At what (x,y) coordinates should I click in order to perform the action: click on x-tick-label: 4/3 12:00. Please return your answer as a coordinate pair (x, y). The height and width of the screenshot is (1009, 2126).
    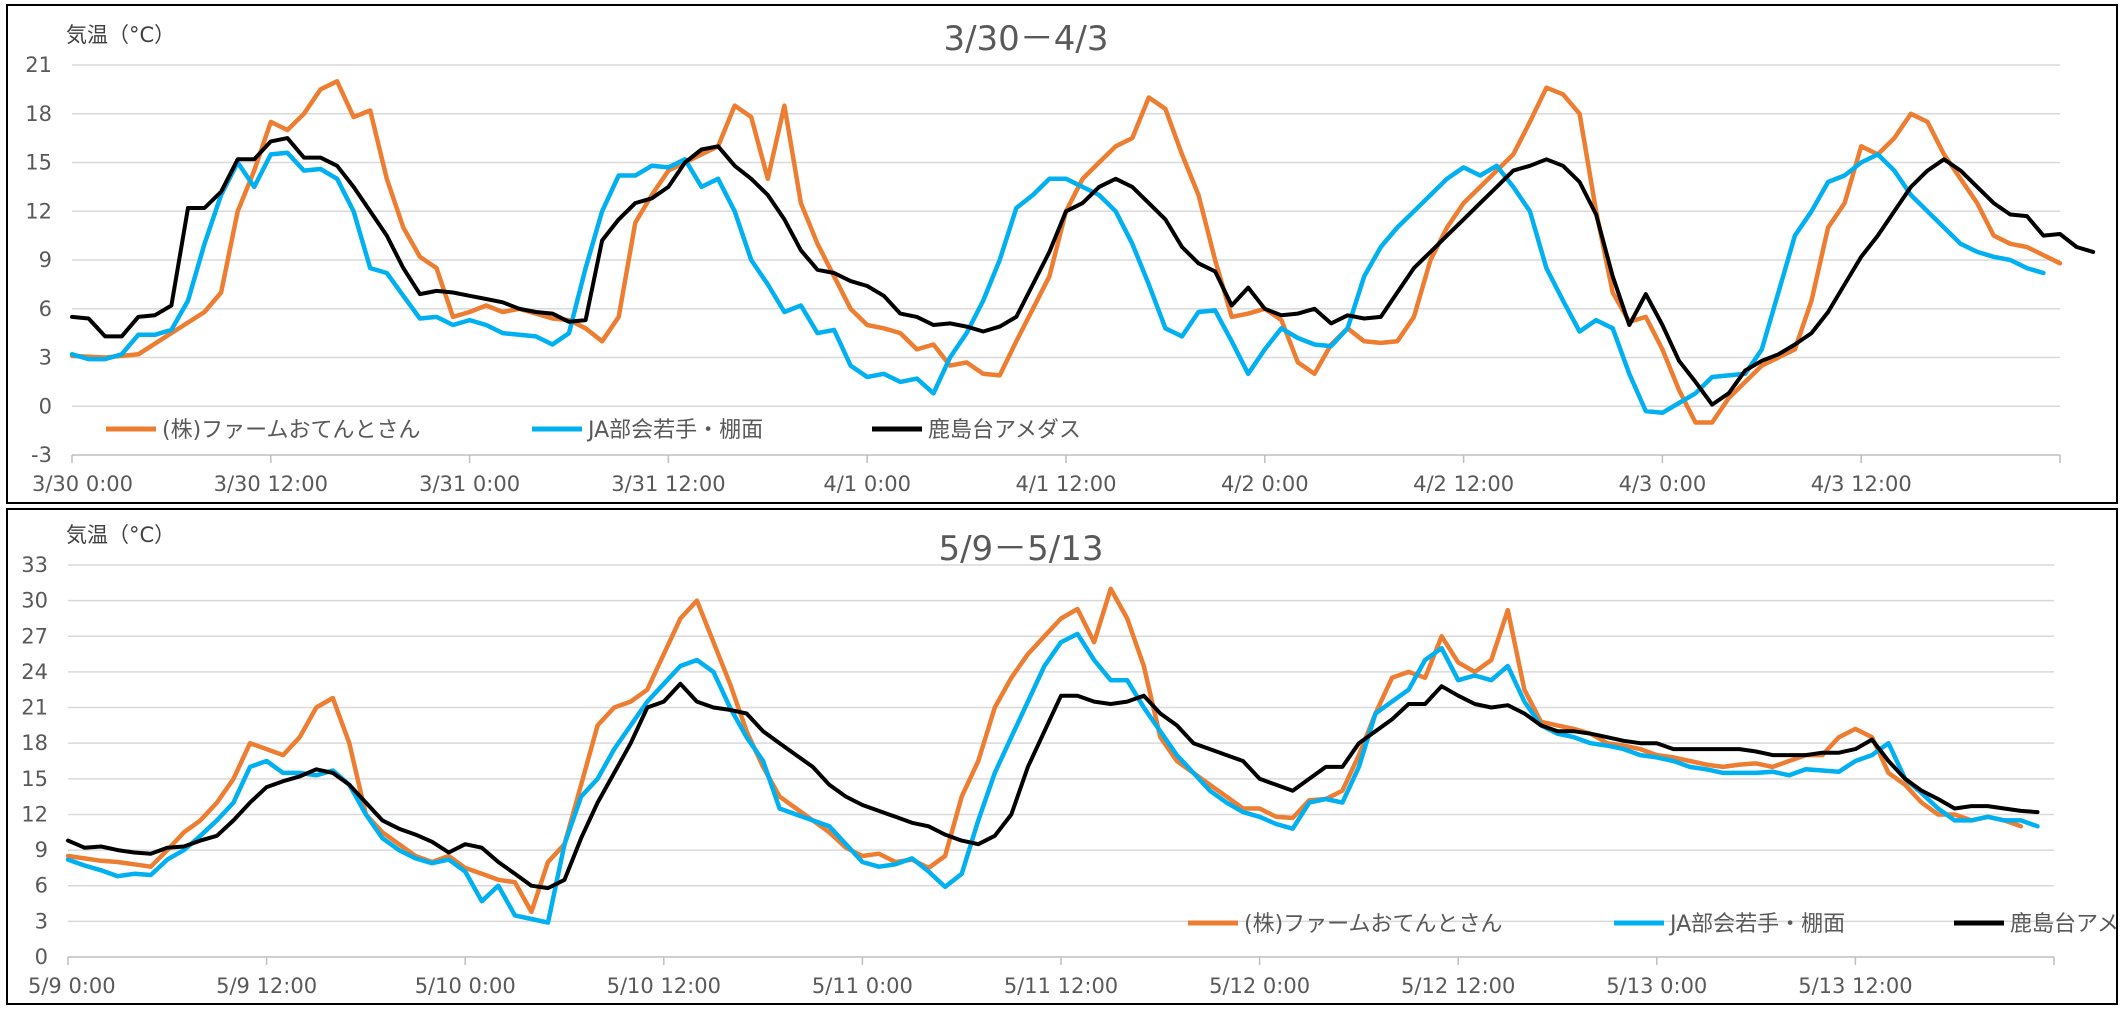
    Looking at the image, I should click on (1861, 484).